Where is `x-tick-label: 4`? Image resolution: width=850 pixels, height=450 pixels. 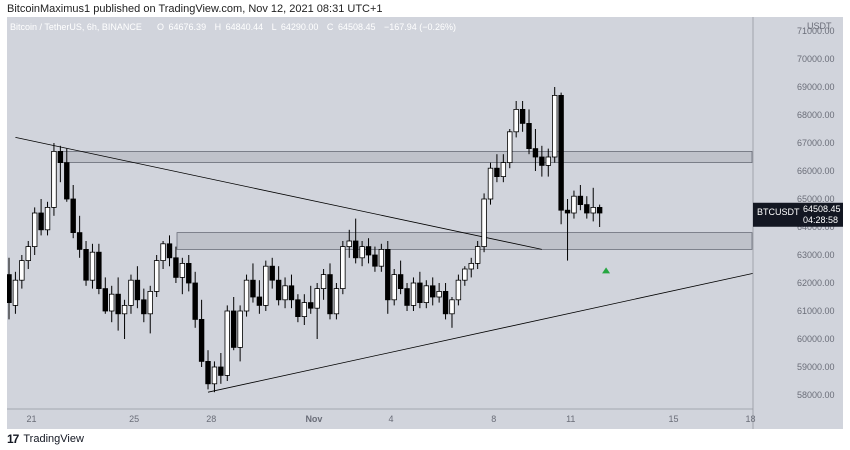
x-tick-label: 4 is located at coordinates (390, 419).